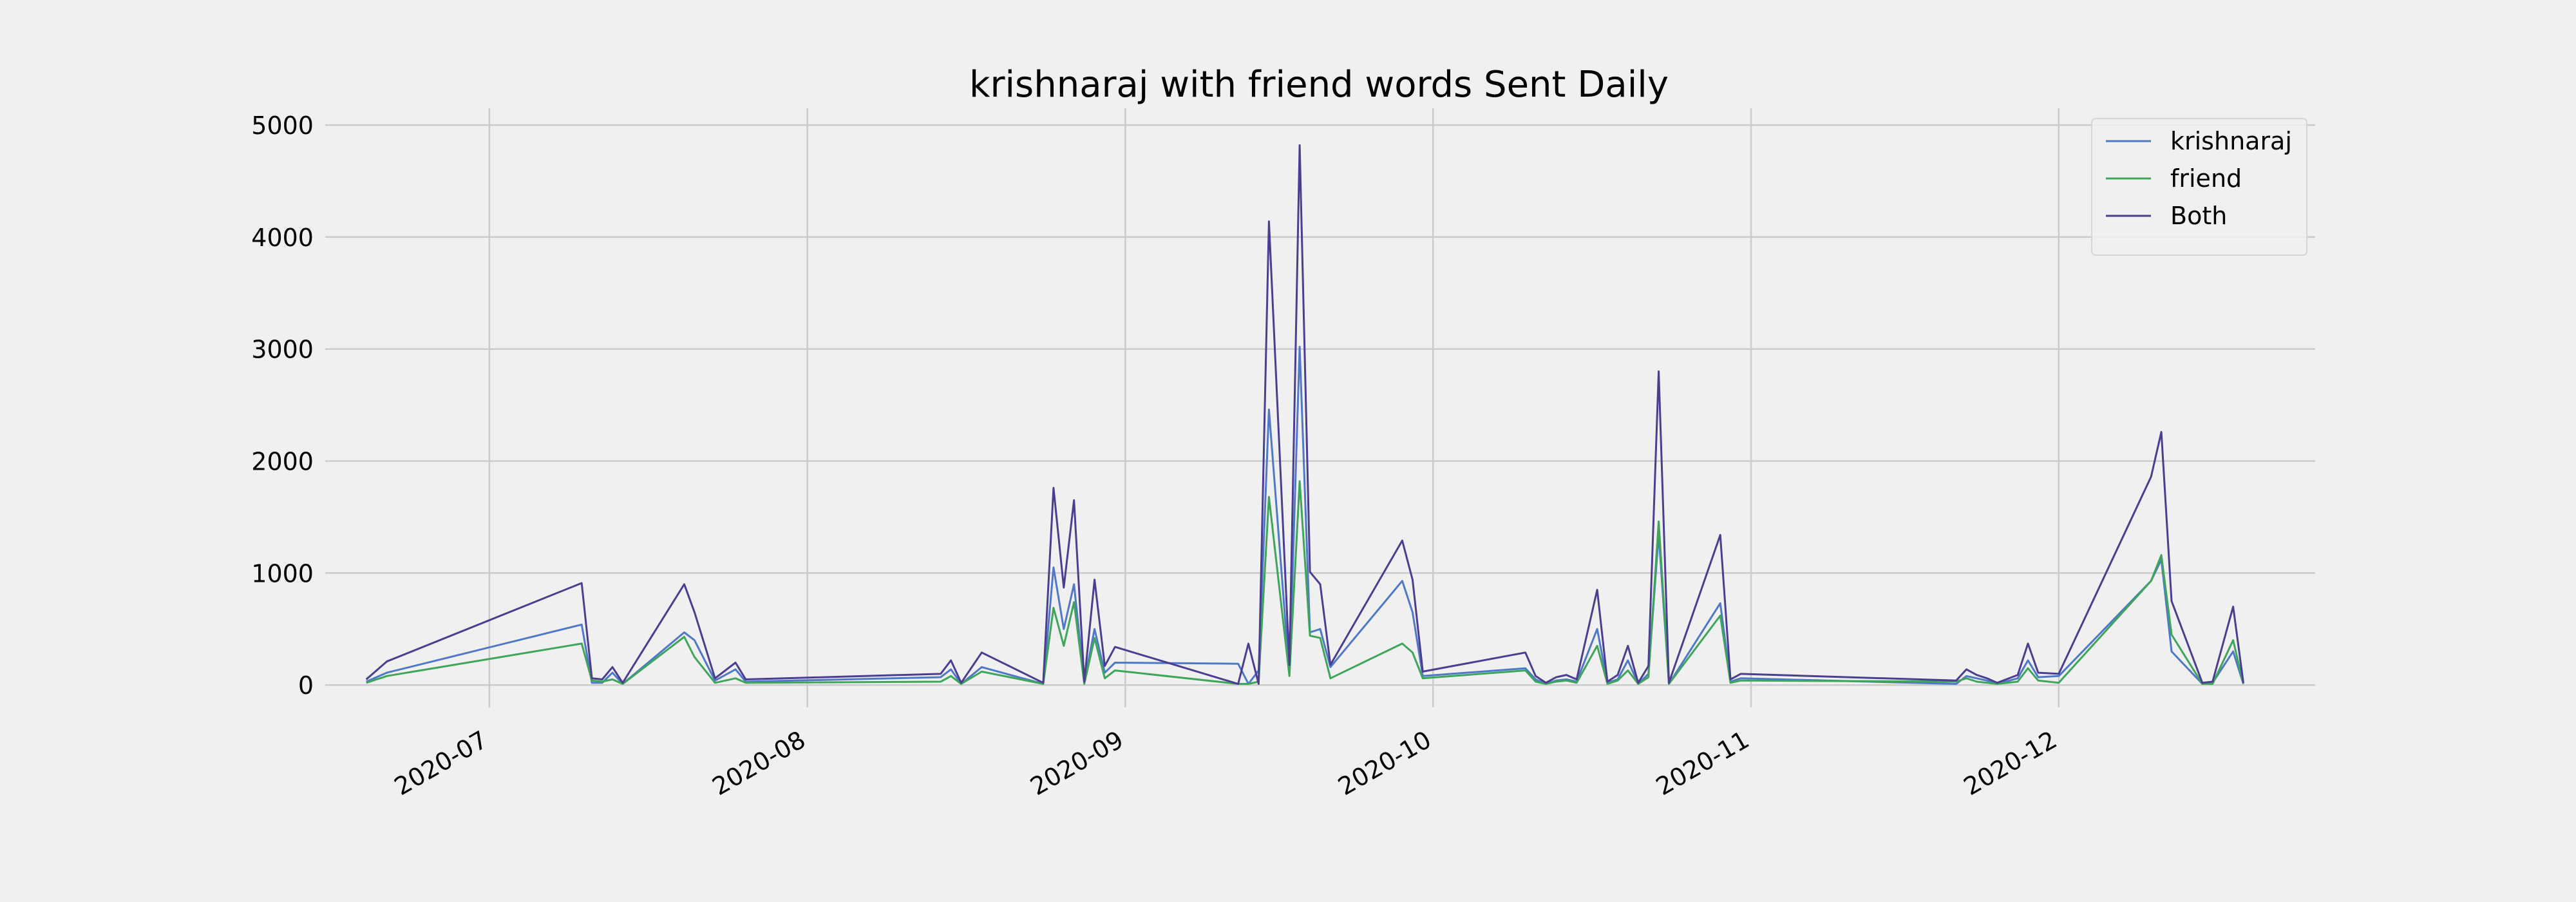  I want to click on legend: krishnaraj friend Both, so click(2199, 187).